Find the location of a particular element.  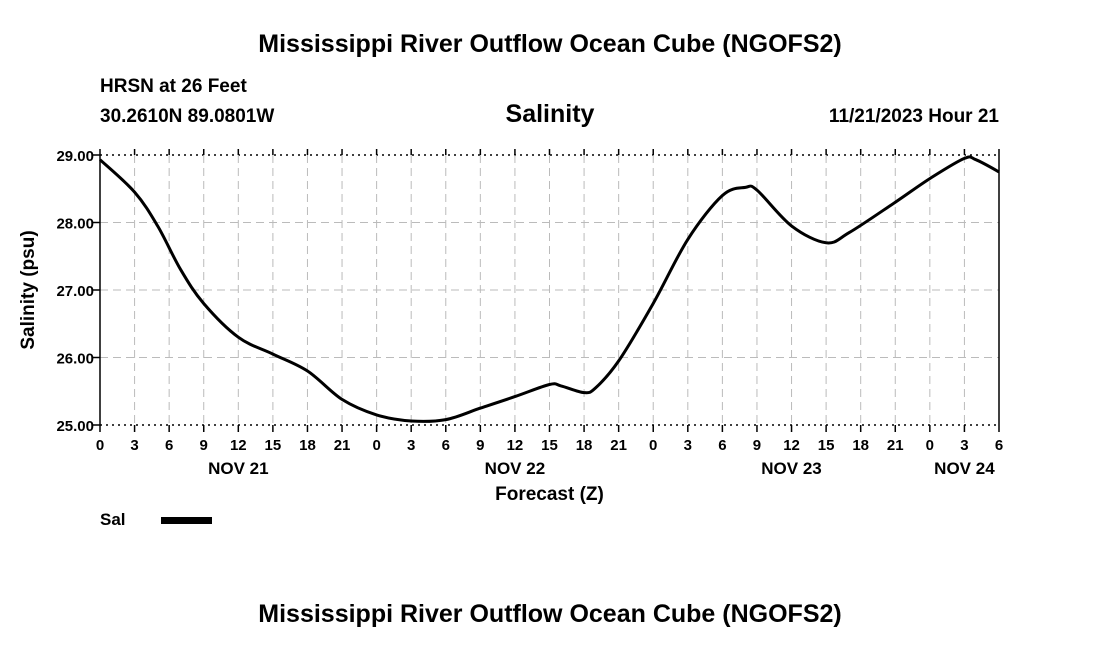

legend-line-swatch is located at coordinates (186, 520).